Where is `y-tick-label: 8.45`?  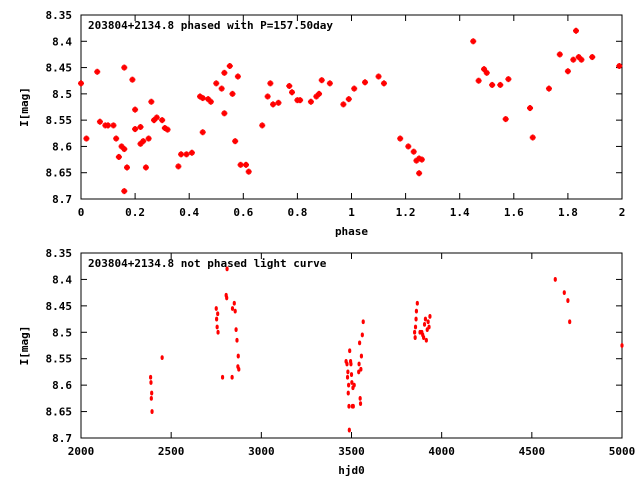
y-tick-label: 8.45 is located at coordinates (59, 68).